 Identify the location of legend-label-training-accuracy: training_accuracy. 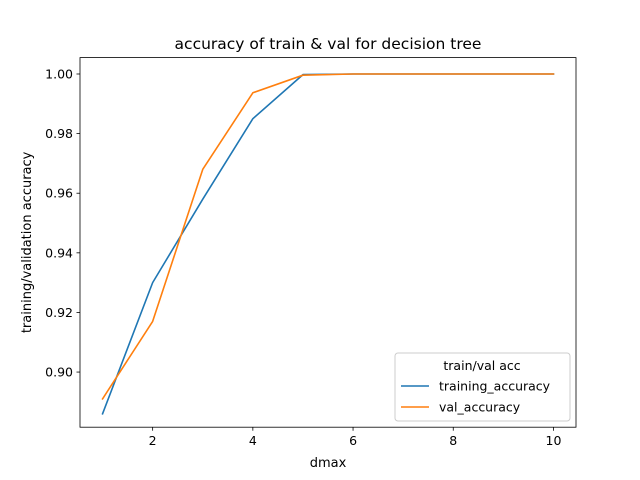
(495, 386).